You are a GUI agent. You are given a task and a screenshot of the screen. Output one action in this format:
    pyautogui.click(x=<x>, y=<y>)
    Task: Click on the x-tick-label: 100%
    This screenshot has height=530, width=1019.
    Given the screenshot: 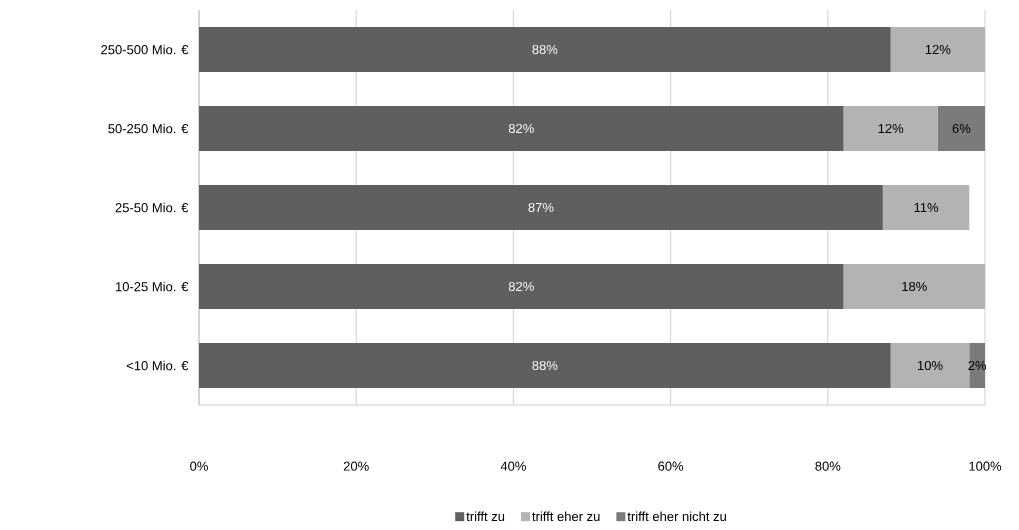 What is the action you would take?
    pyautogui.click(x=985, y=466)
    